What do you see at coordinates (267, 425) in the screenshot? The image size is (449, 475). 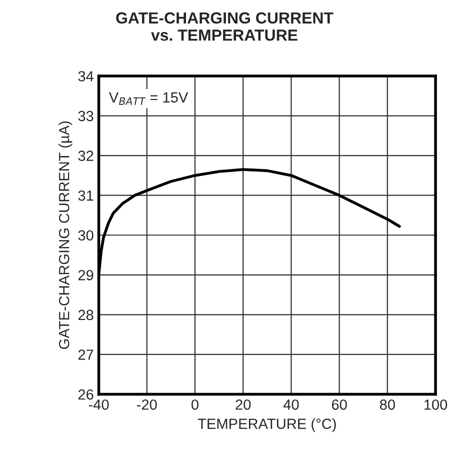 I see `x-axis-title: TEMPERATURE (°C)` at bounding box center [267, 425].